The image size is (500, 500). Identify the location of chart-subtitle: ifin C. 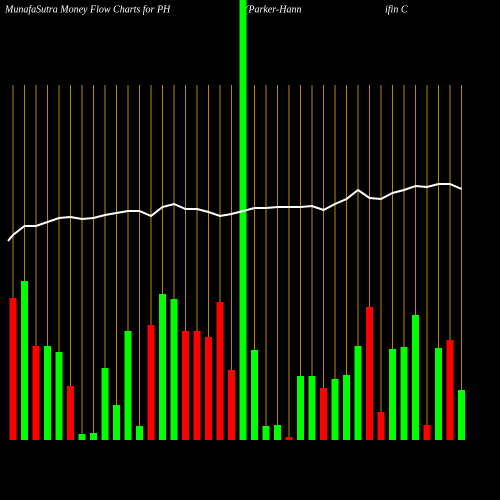
(396, 9).